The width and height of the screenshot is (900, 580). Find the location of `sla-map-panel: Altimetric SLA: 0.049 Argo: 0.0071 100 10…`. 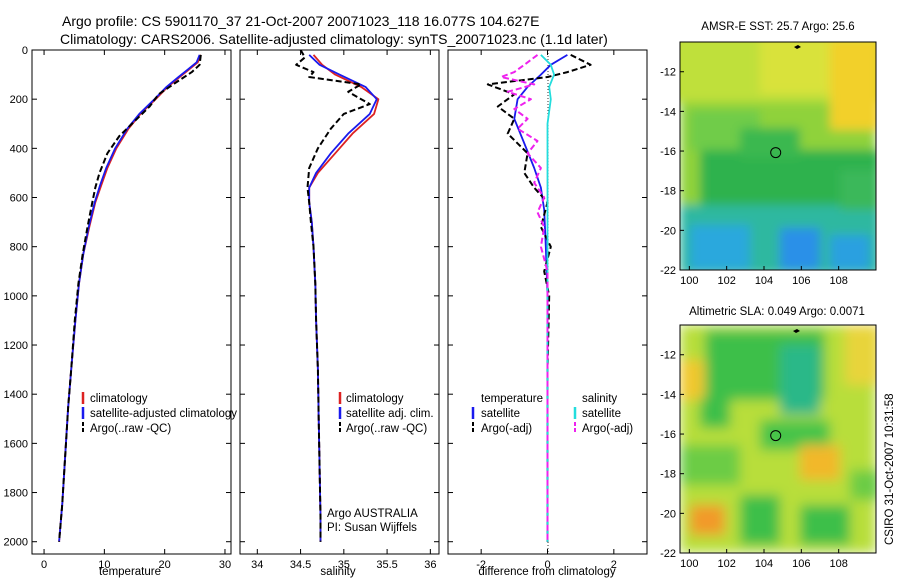

sla-map-panel: Altimetric SLA: 0.049 Argo: 0.0071 100 10… is located at coordinates (768, 438).